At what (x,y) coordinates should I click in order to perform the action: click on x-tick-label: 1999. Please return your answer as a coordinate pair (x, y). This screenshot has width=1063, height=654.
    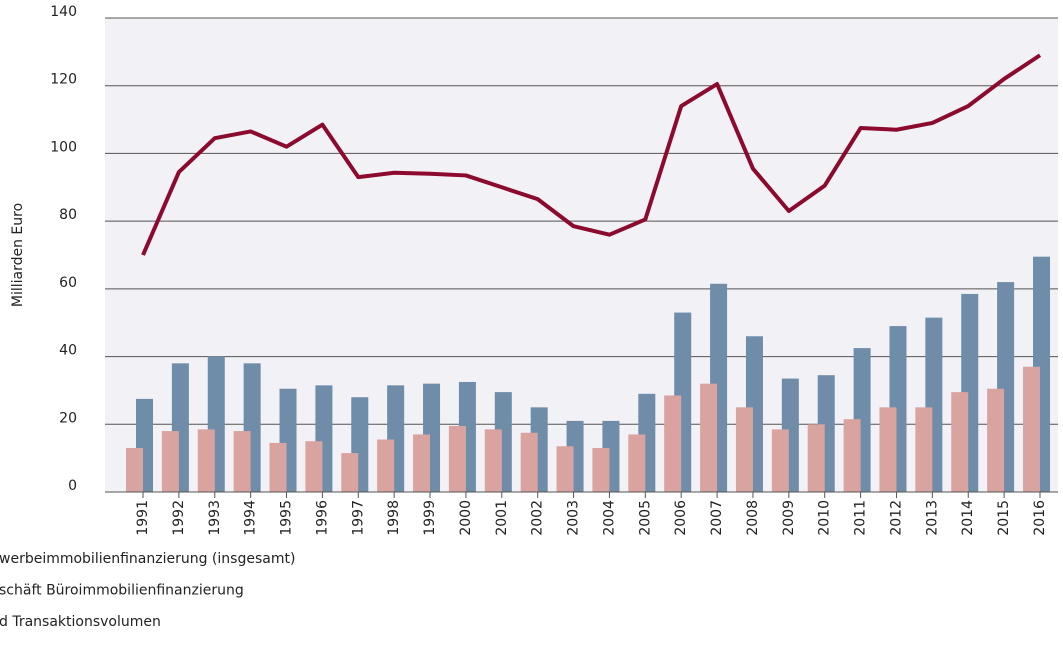
    Looking at the image, I should click on (430, 518).